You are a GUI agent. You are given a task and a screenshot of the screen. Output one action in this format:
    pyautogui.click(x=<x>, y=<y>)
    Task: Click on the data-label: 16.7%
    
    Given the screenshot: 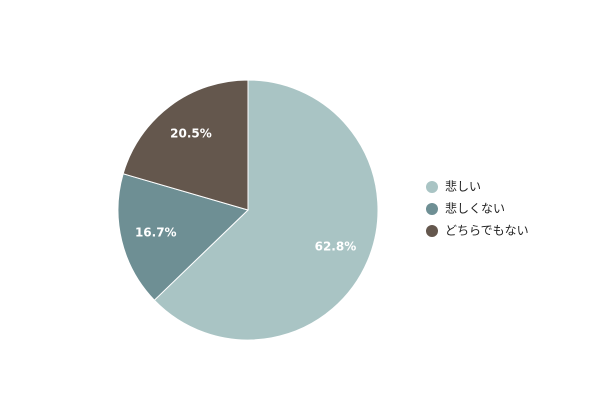 What is the action you would take?
    pyautogui.click(x=156, y=232)
    